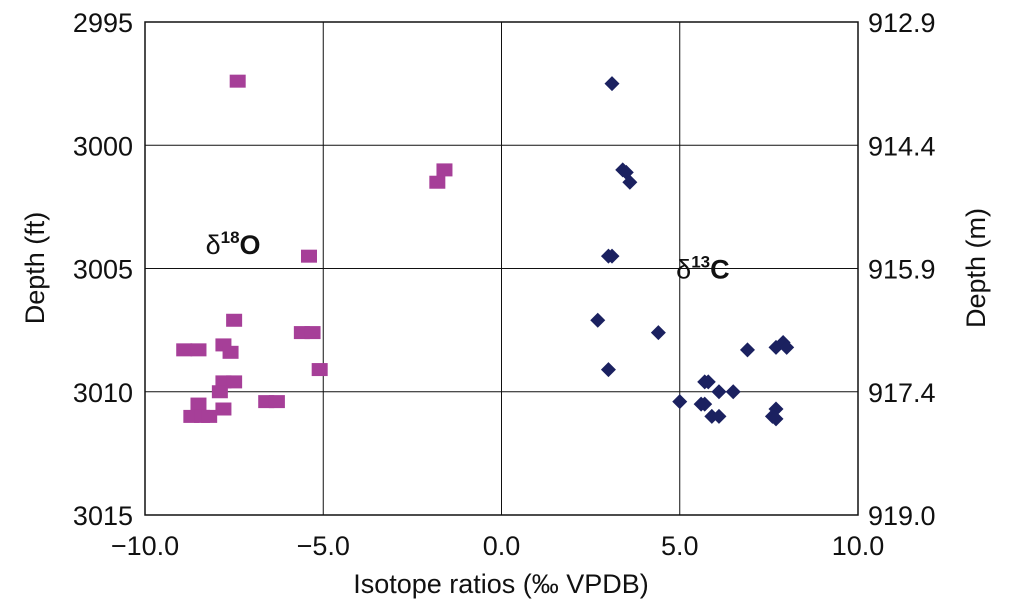  Describe the element at coordinates (976, 268) in the screenshot. I see `right-y-axis-title: Depth (m)` at that location.